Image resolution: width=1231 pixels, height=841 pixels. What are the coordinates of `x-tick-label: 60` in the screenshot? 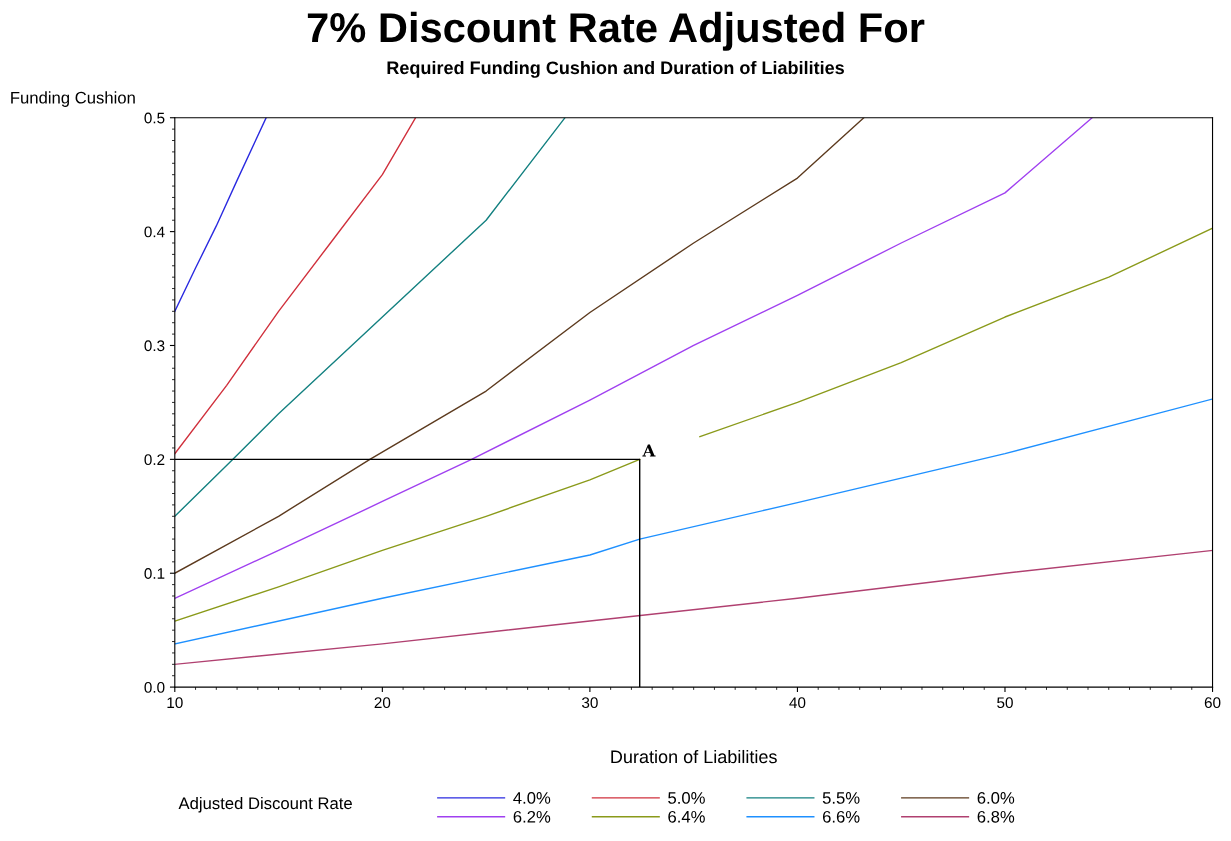 It's located at (1212, 703).